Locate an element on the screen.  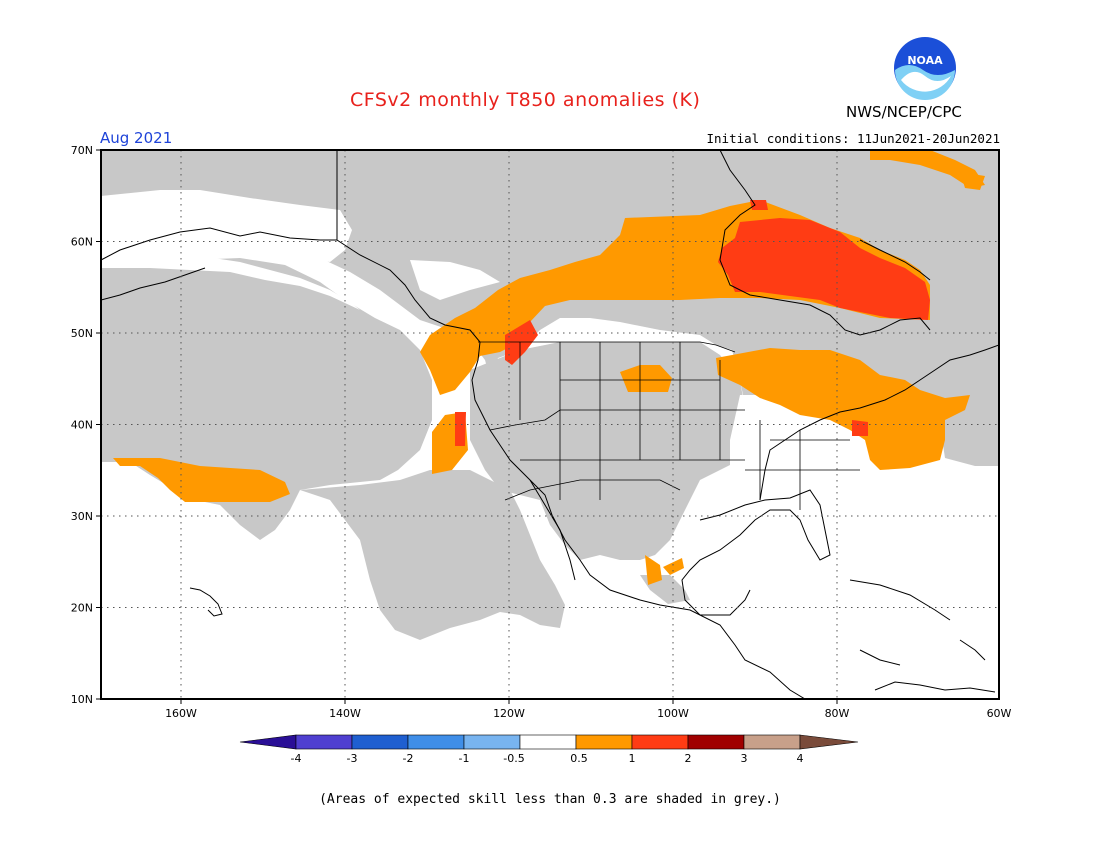
latitude-axis: 70N 60N 50N 40N 30N 20N 10N is located at coordinates (86, 425).